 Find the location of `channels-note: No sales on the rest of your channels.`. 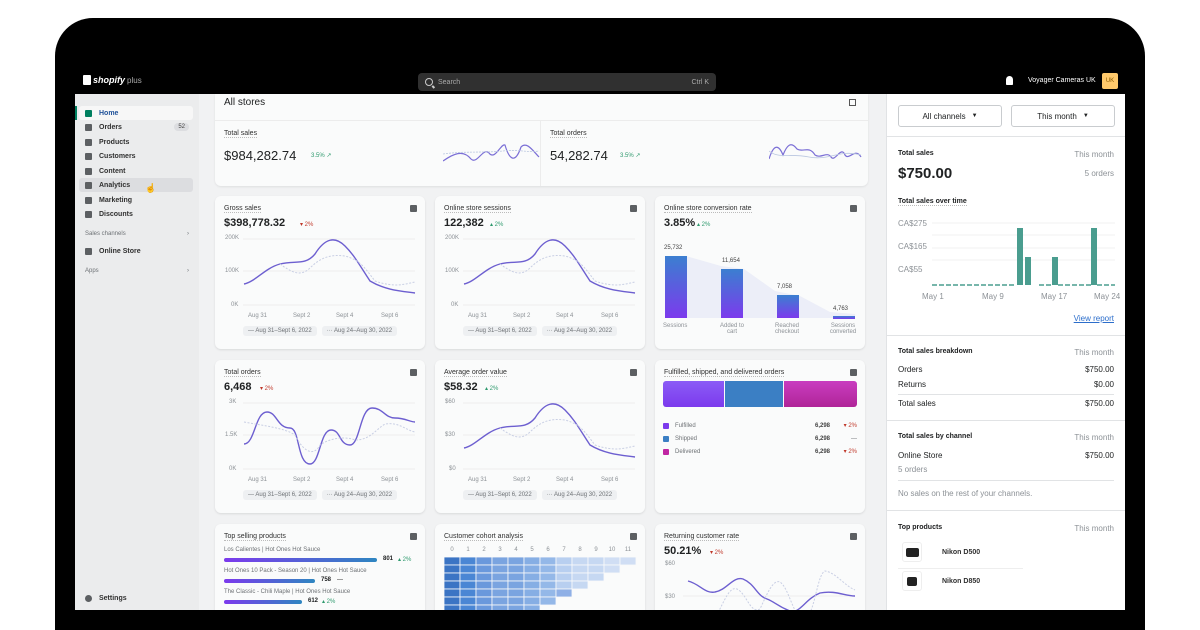

channels-note: No sales on the rest of your channels. is located at coordinates (965, 493).